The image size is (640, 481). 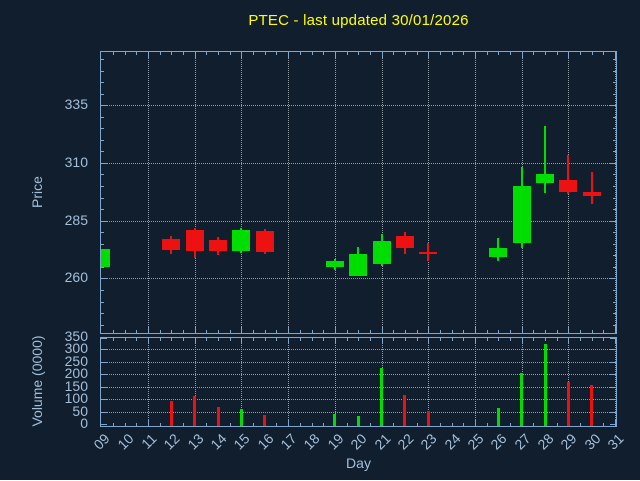 I want to click on price-tick-label: 285, so click(x=76, y=220).